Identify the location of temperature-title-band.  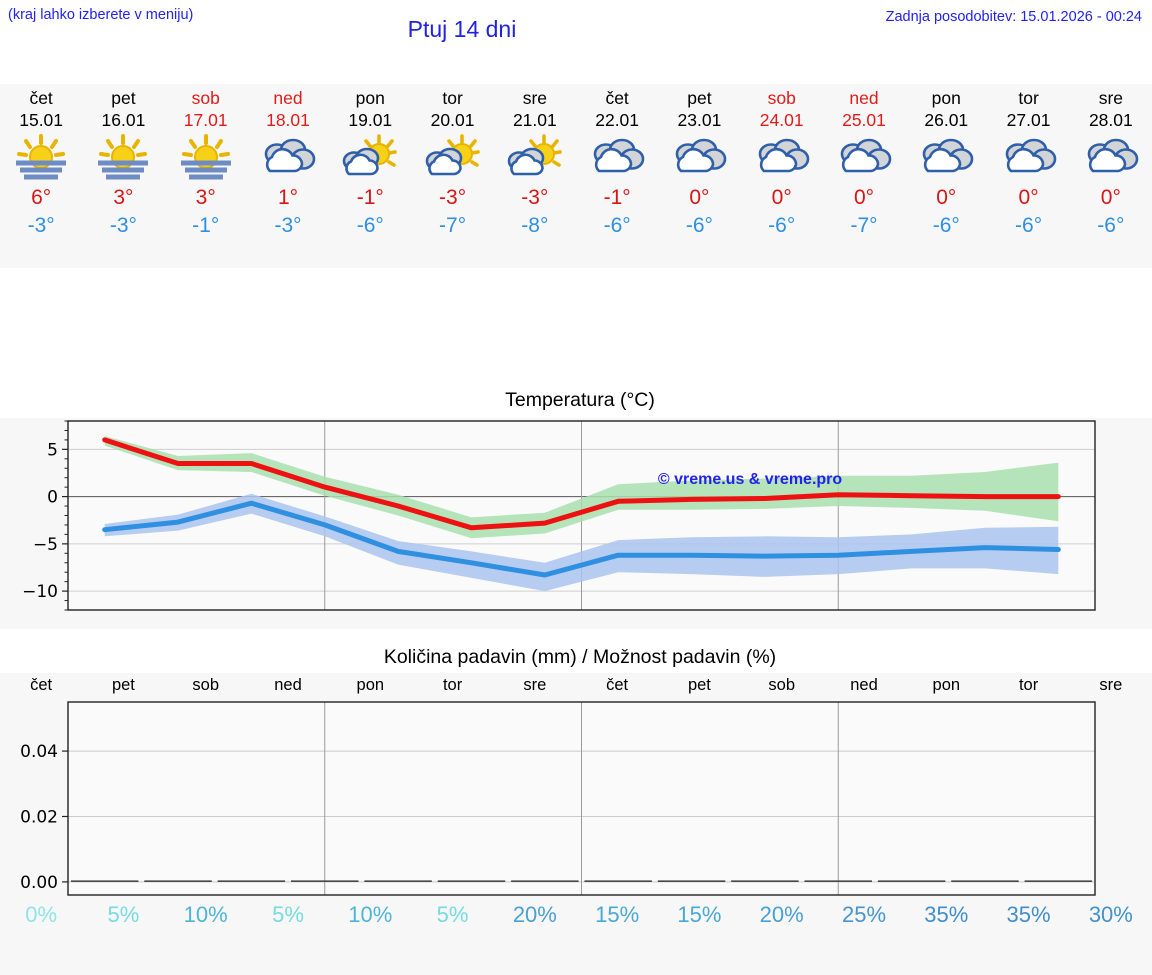
(576, 399).